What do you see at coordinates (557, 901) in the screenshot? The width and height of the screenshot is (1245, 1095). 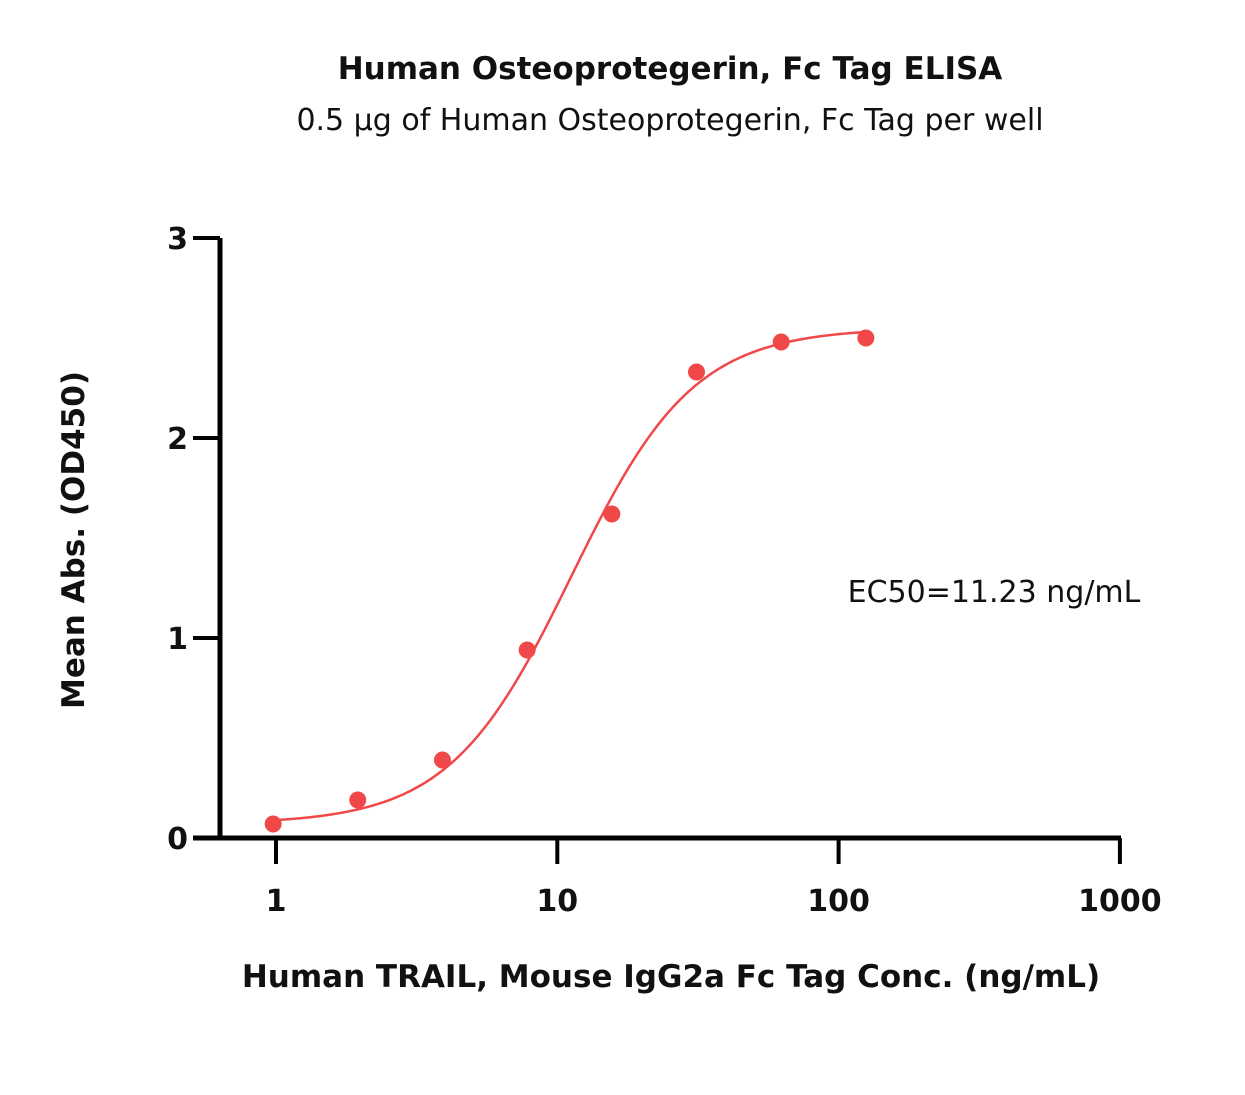 I see `x-tick-label: 10` at bounding box center [557, 901].